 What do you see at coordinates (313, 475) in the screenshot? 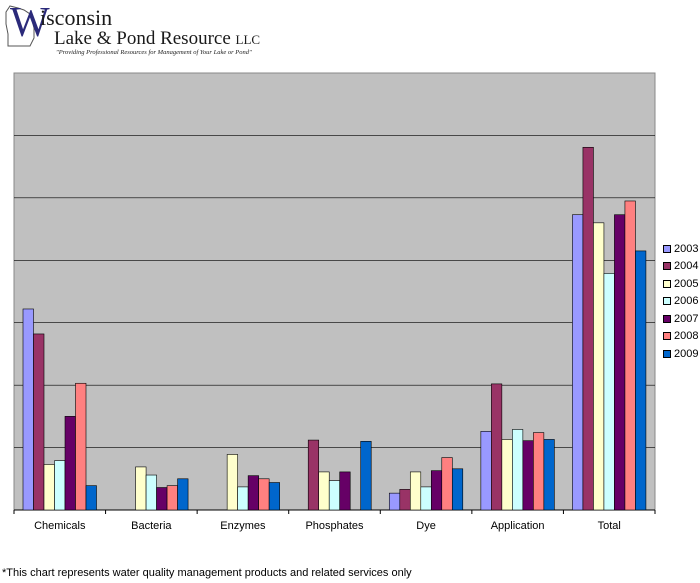
I see `bar-2004-phosphates` at bounding box center [313, 475].